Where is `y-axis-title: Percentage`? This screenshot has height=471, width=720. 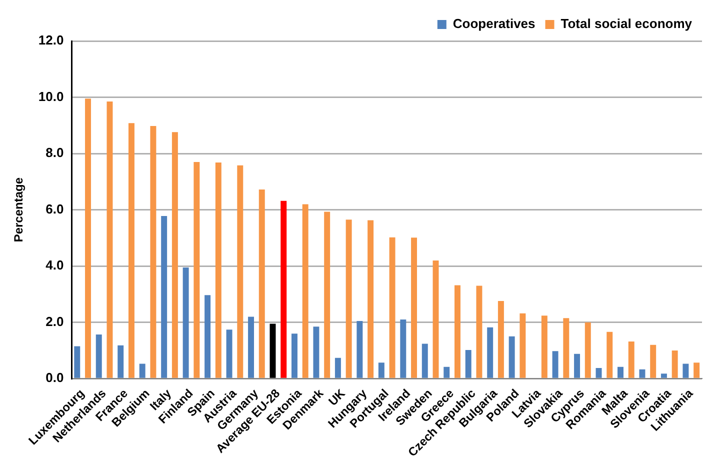
y-axis-title: Percentage is located at coordinates (19, 209).